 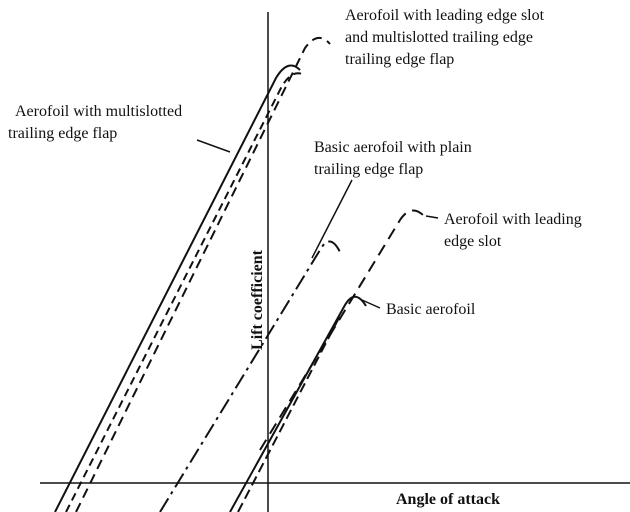 I want to click on label: Basic aerofoil with plain, so click(x=393, y=147).